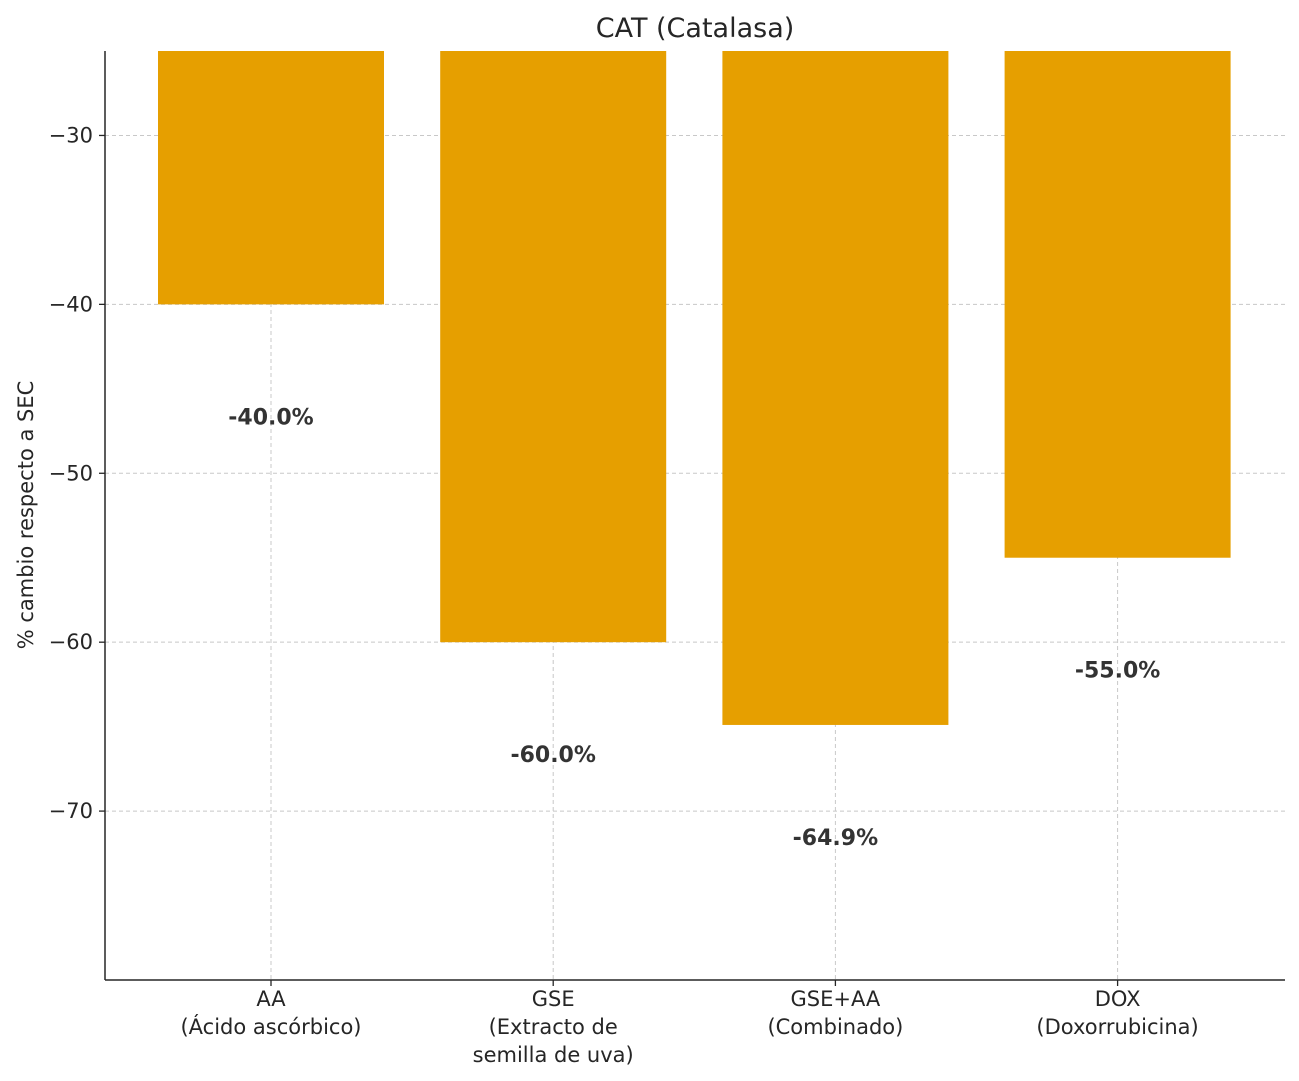 The width and height of the screenshot is (1299, 1081). What do you see at coordinates (553, 999) in the screenshot?
I see `x-tick-label: GSE` at bounding box center [553, 999].